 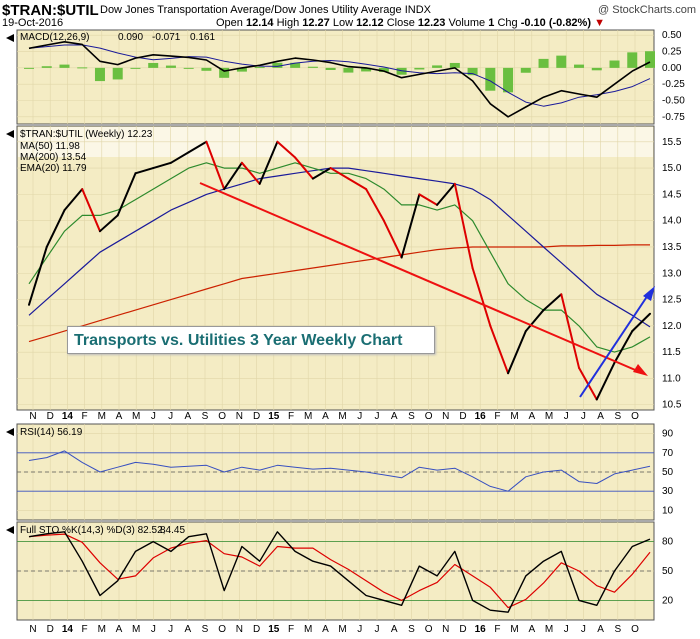 I want to click on ema20-legend: EMA(20) 11.79, so click(x=53, y=168).